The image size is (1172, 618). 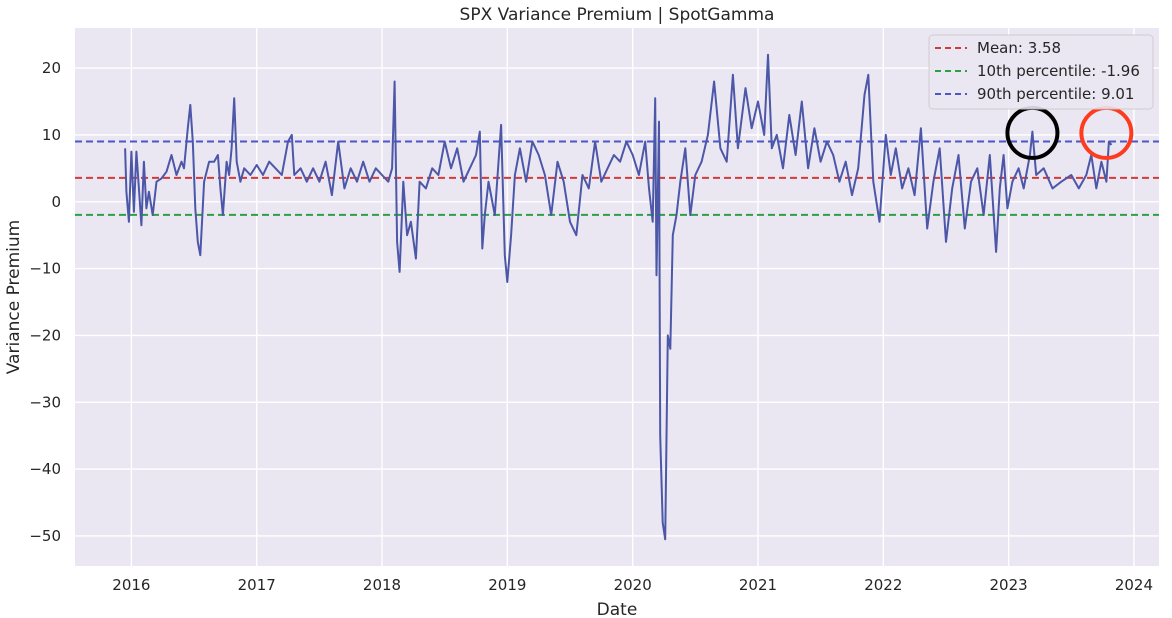 I want to click on legend-p90-label: 90th percentile: 9.01, so click(x=1055, y=94).